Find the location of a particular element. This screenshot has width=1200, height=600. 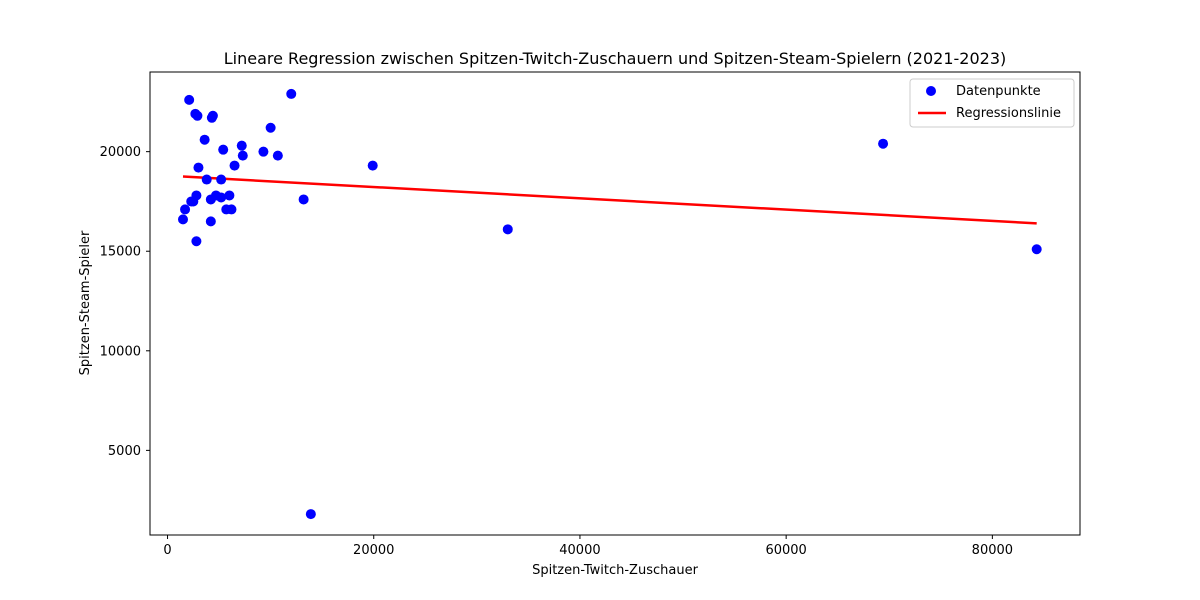

y-tick-label-5000: 5000 is located at coordinates (124, 451).